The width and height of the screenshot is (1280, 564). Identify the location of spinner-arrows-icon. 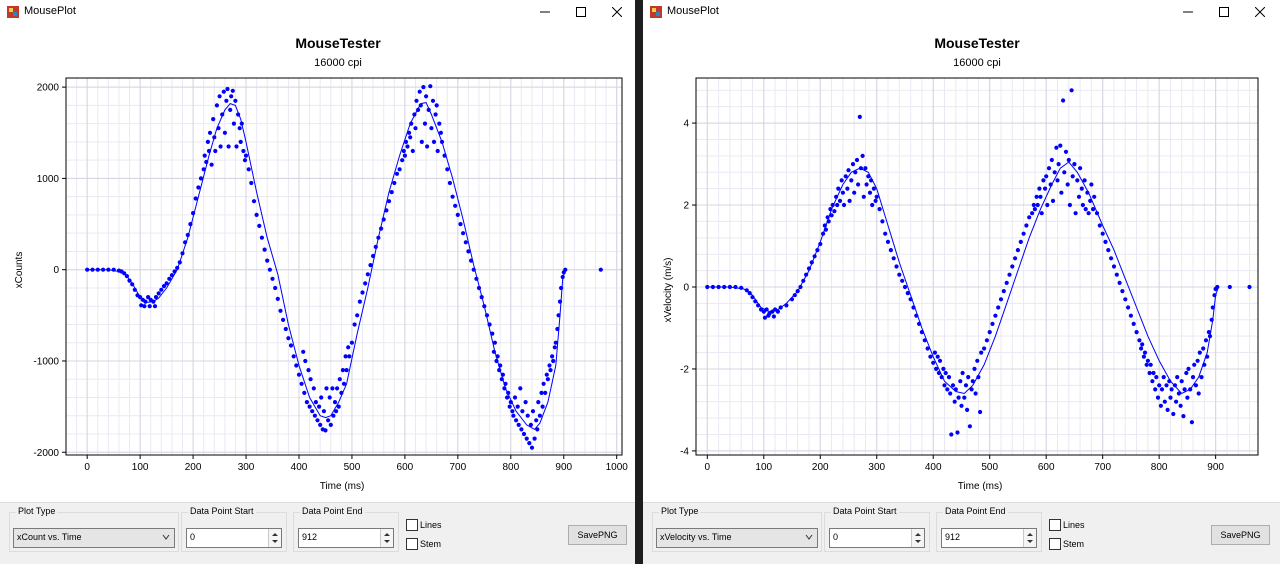
(918, 538).